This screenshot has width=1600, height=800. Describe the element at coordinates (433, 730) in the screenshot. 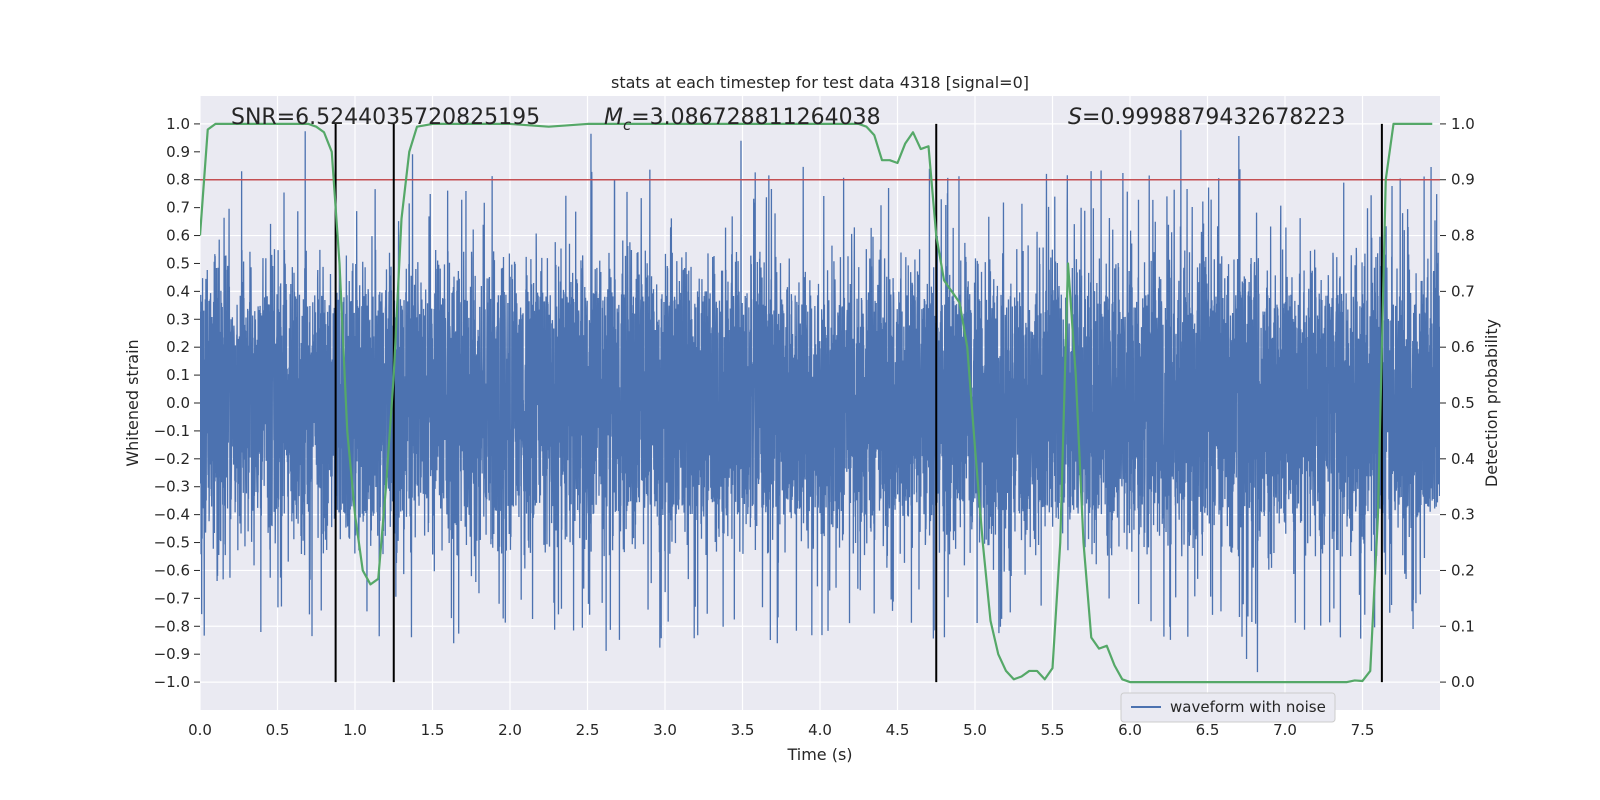

I see `x-tick-label-3: 1.5` at that location.